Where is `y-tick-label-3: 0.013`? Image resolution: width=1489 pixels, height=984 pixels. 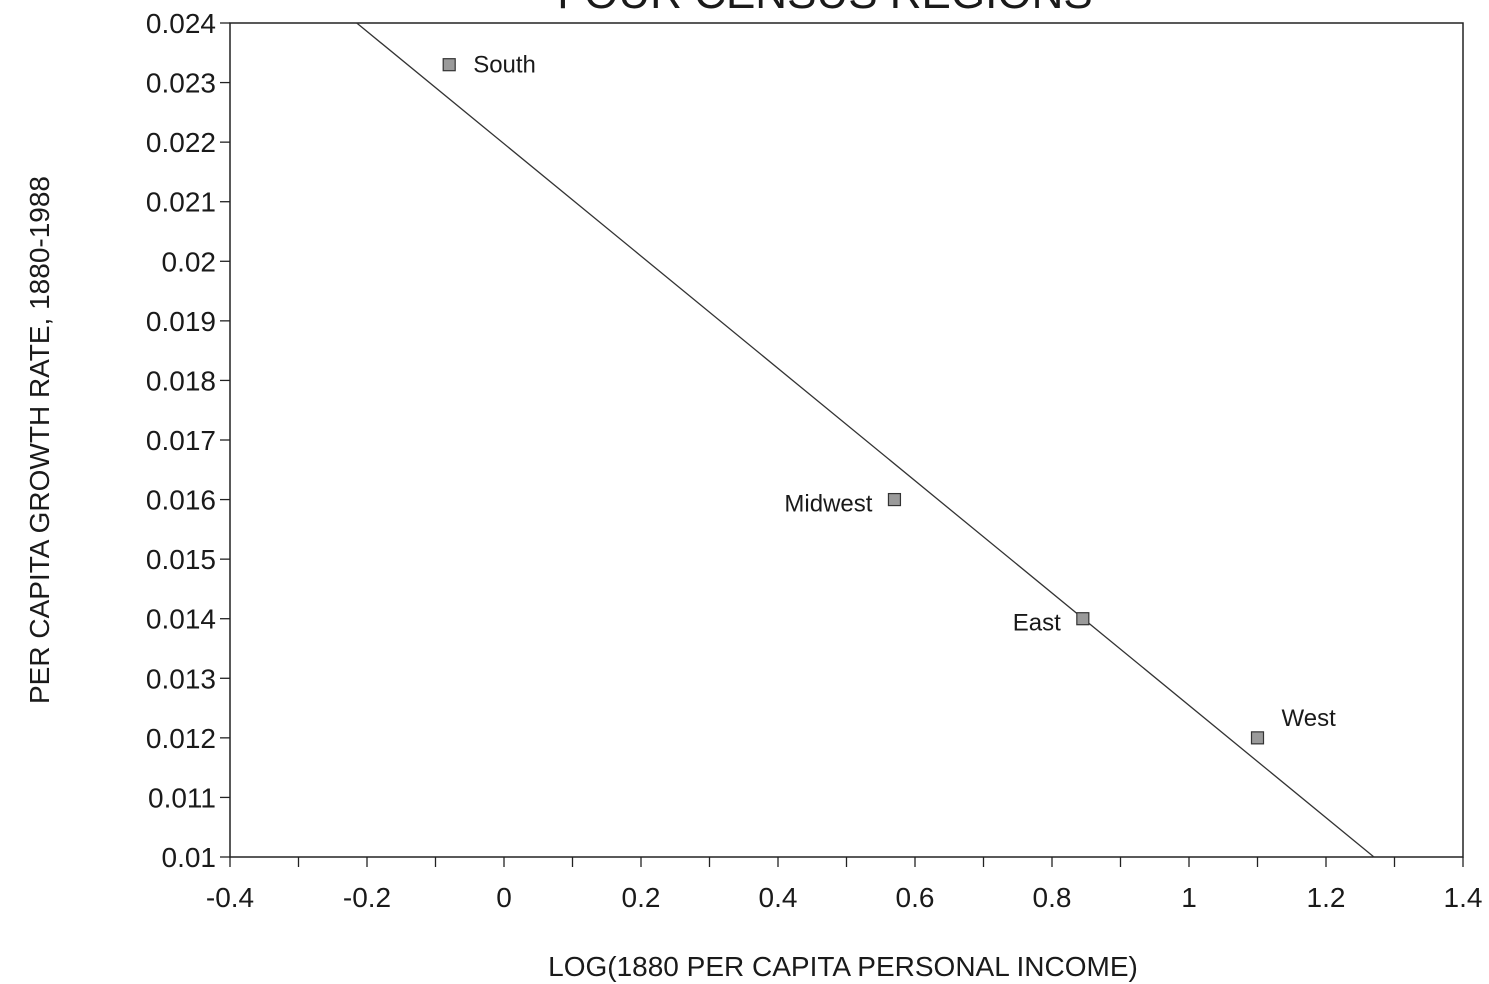
y-tick-label-3: 0.013 is located at coordinates (181, 678).